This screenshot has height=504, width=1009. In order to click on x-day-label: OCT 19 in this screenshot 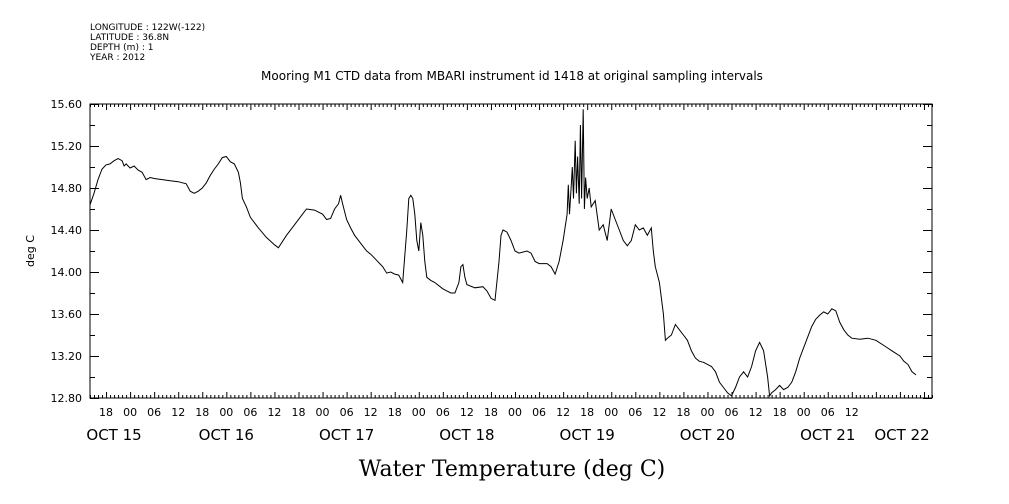, I will do `click(587, 435)`.